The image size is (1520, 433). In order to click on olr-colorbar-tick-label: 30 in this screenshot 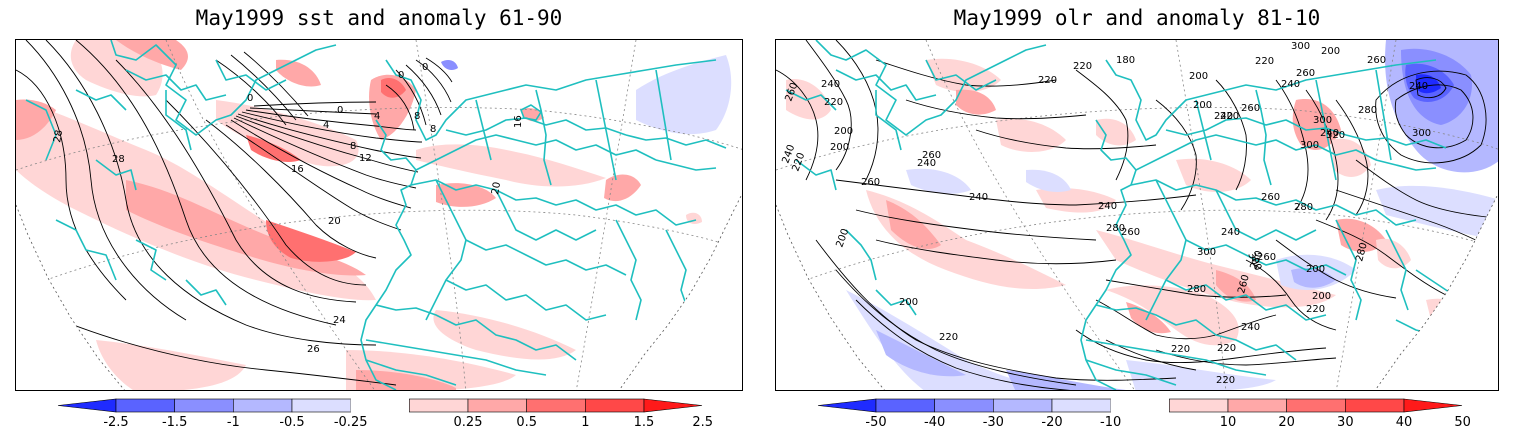, I will do `click(1345, 422)`.